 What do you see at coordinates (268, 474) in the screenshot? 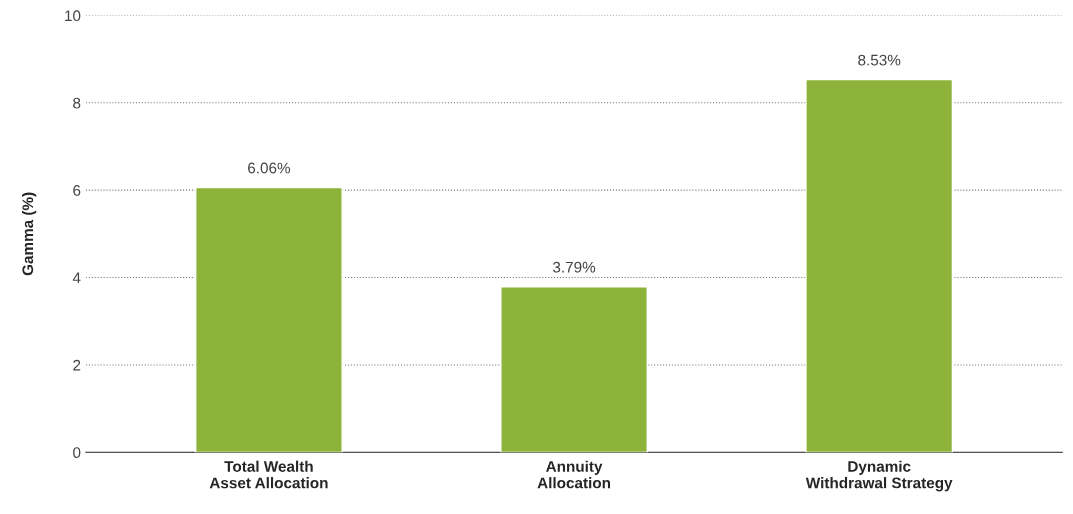
I see `x-tick-label: Total Wealth Asset Allocation` at bounding box center [268, 474].